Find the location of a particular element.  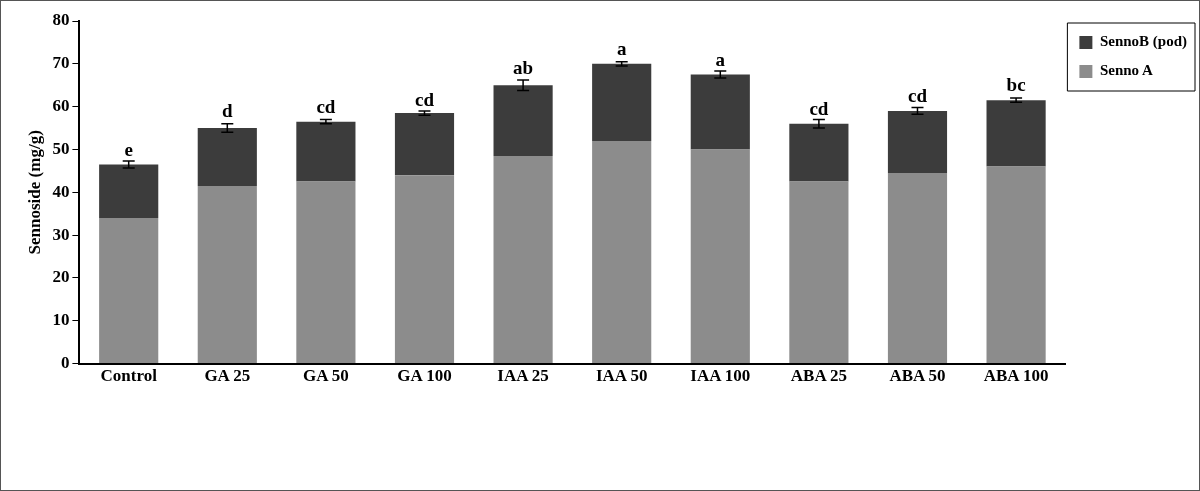

x-tick-label: IAA 100 is located at coordinates (720, 376).